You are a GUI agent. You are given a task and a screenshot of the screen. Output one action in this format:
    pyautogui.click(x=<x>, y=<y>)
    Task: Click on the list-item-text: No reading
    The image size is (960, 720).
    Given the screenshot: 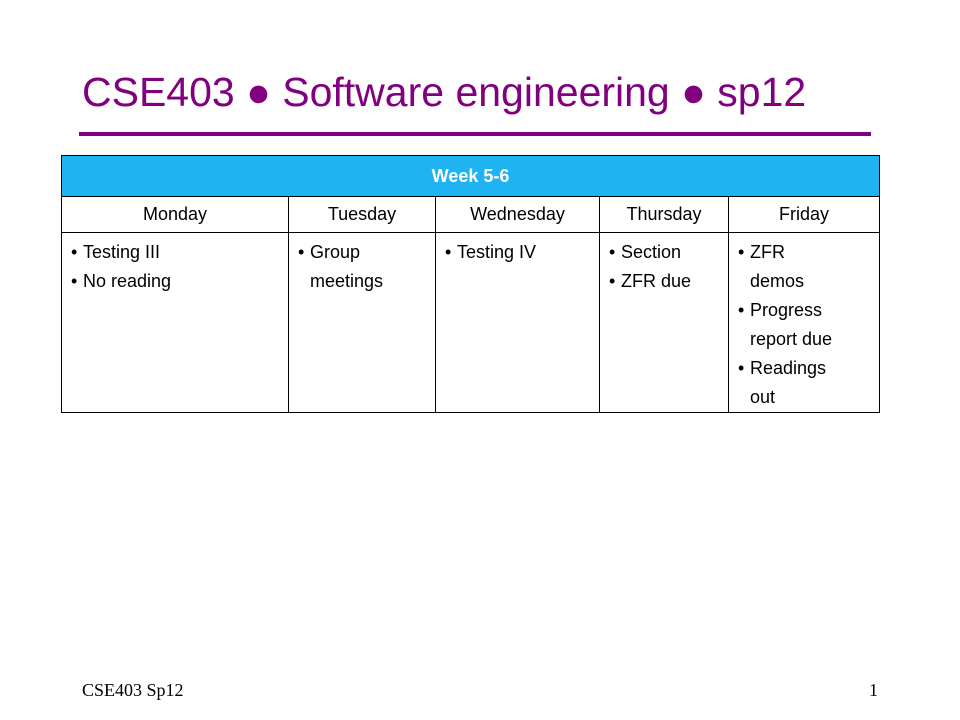 What is the action you would take?
    pyautogui.click(x=127, y=281)
    